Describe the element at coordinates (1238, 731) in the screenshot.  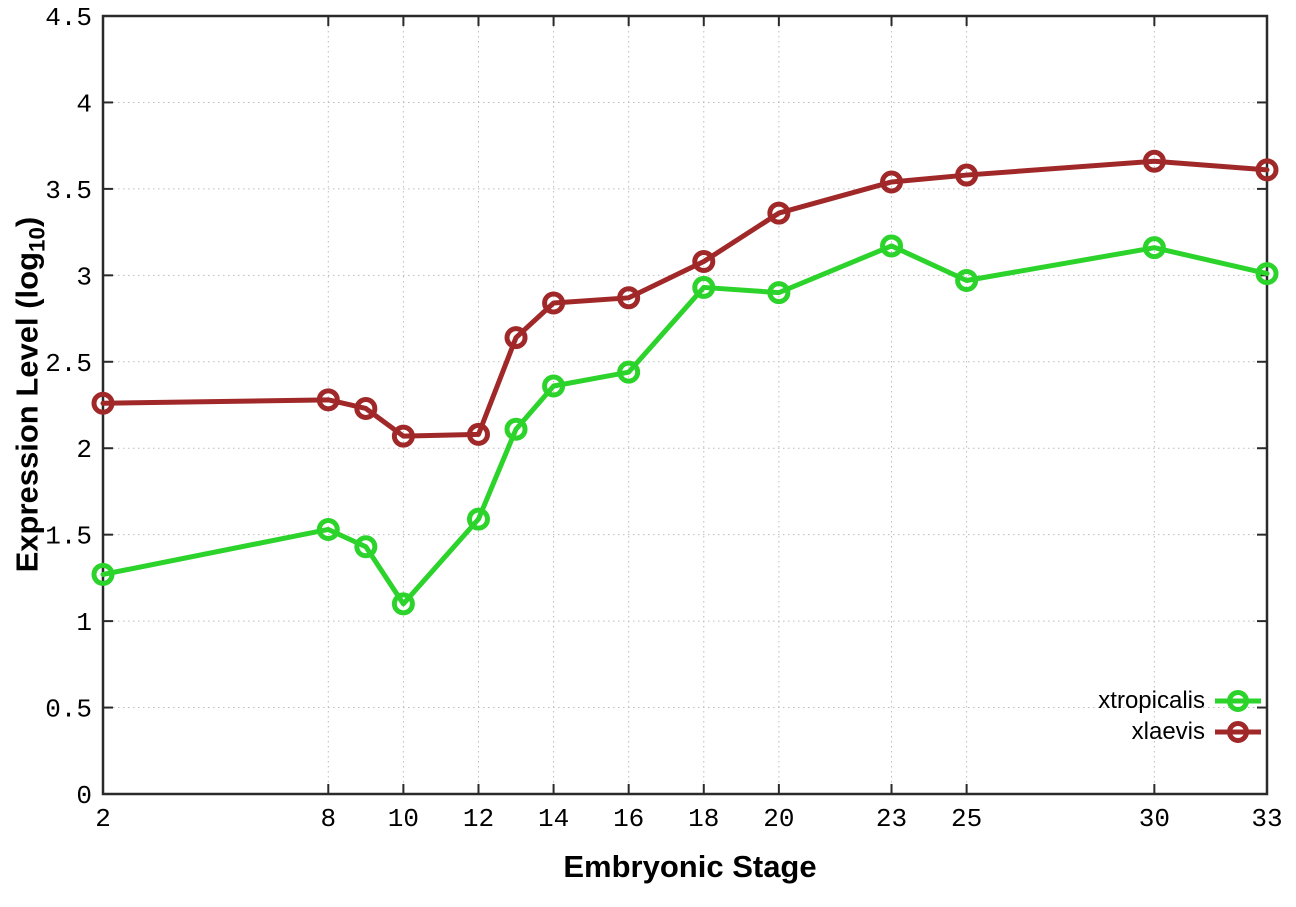
I see `legend-marker-xlaevis` at that location.